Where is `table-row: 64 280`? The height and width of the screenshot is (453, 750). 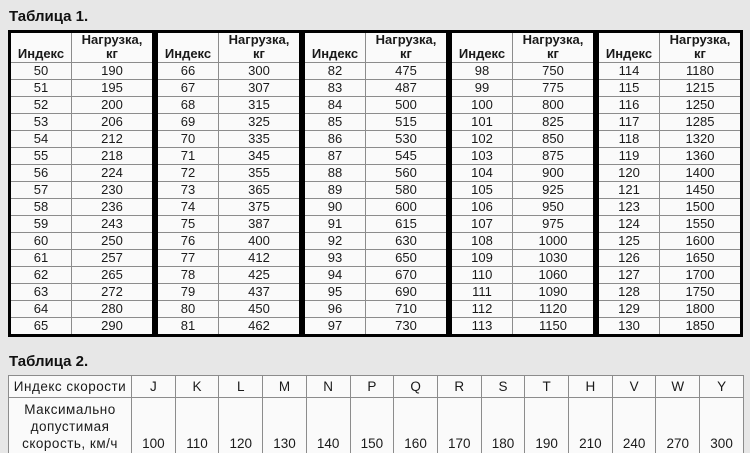 table-row: 64 280 is located at coordinates (81, 309).